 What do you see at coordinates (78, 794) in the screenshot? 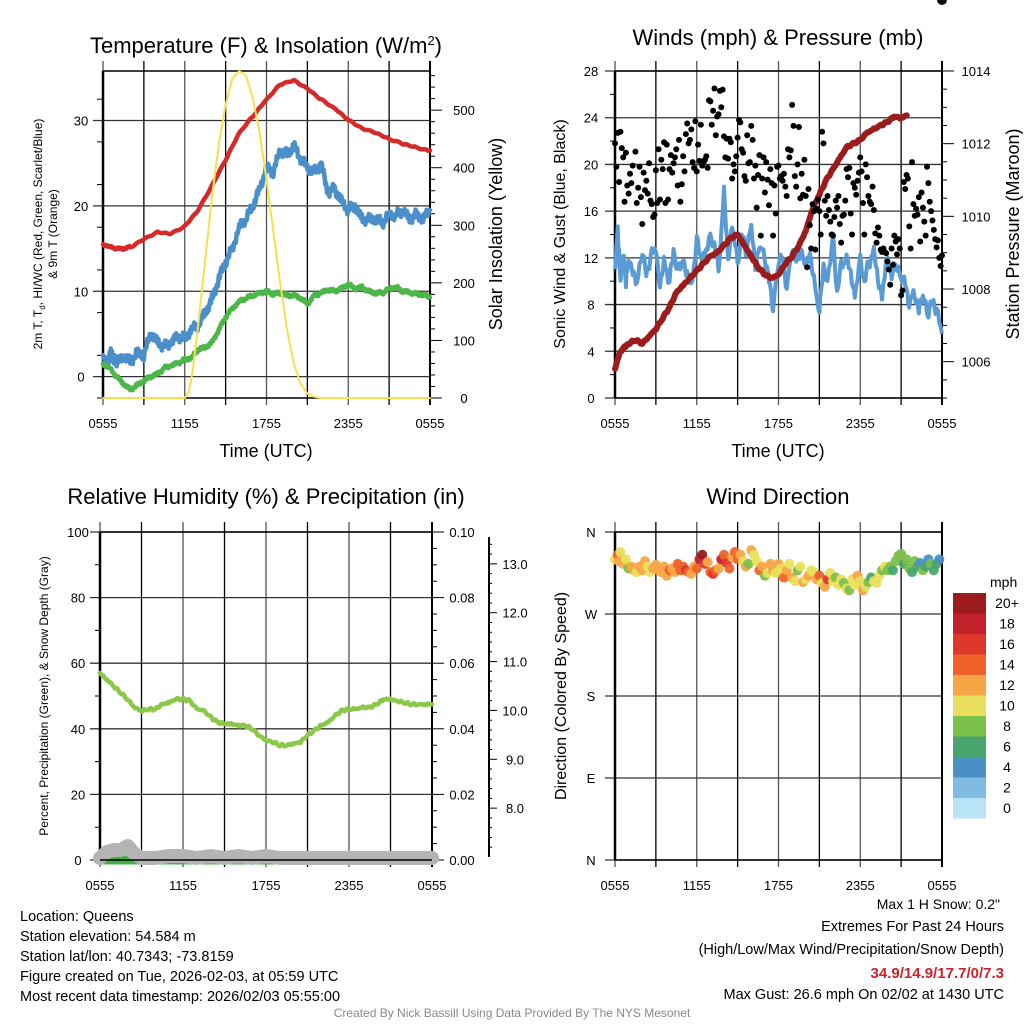
I see `y-tick-label: 20` at bounding box center [78, 794].